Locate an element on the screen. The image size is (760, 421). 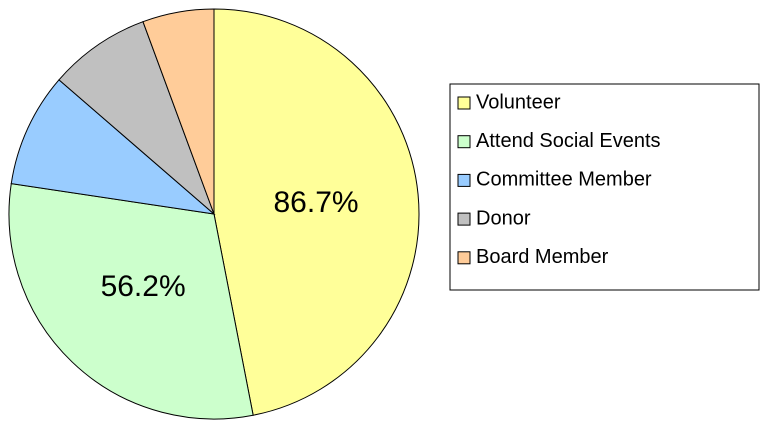
data-label: 56.2% is located at coordinates (143, 286).